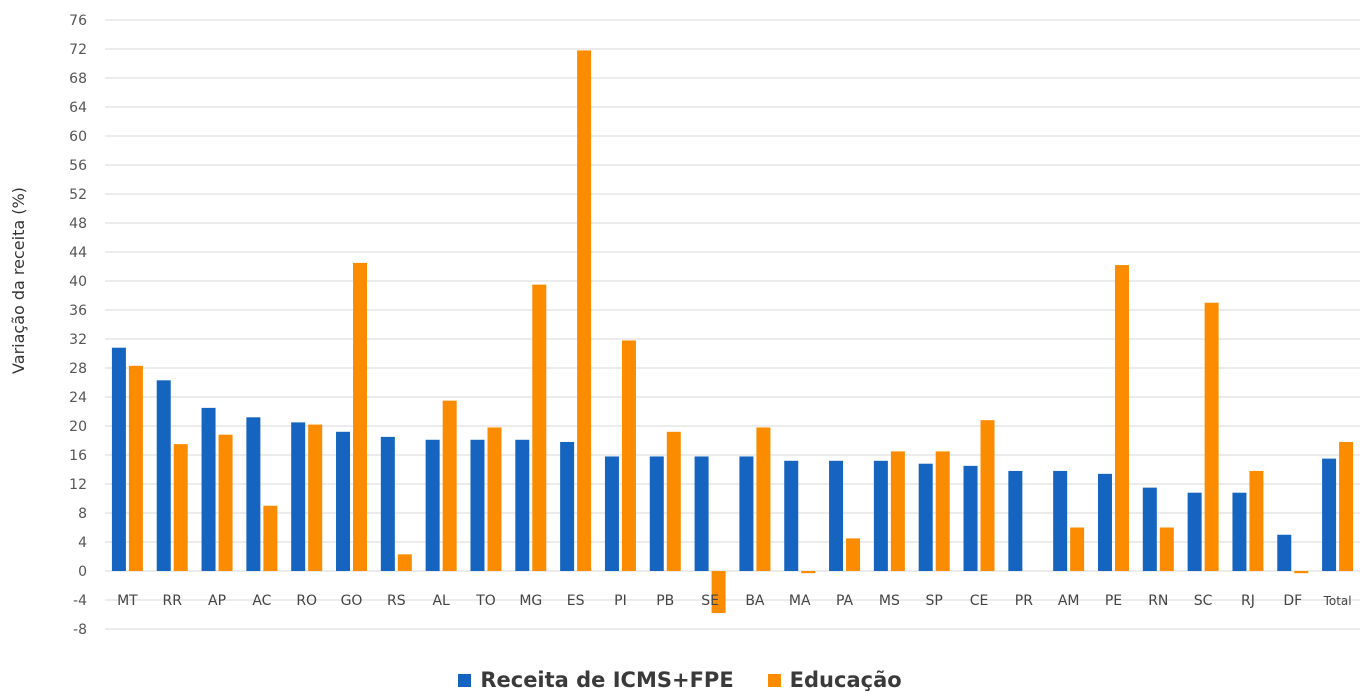 This screenshot has width=1360, height=695. What do you see at coordinates (897, 511) in the screenshot?
I see `bar-series-2-ms` at bounding box center [897, 511].